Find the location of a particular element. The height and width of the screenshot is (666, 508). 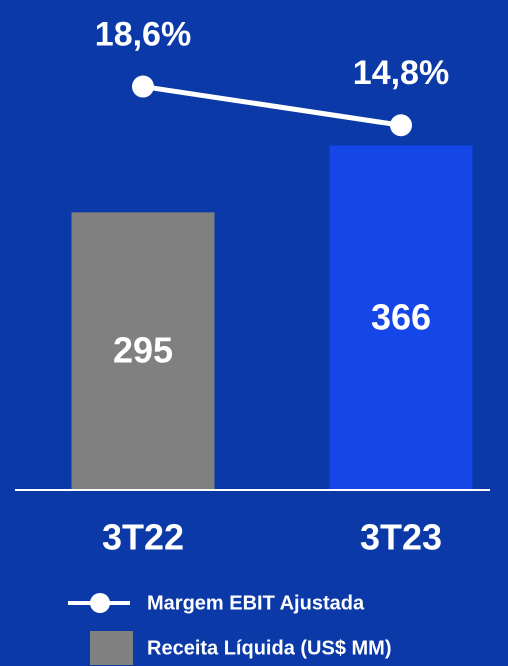

line-value-label: 18,6% is located at coordinates (143, 35).